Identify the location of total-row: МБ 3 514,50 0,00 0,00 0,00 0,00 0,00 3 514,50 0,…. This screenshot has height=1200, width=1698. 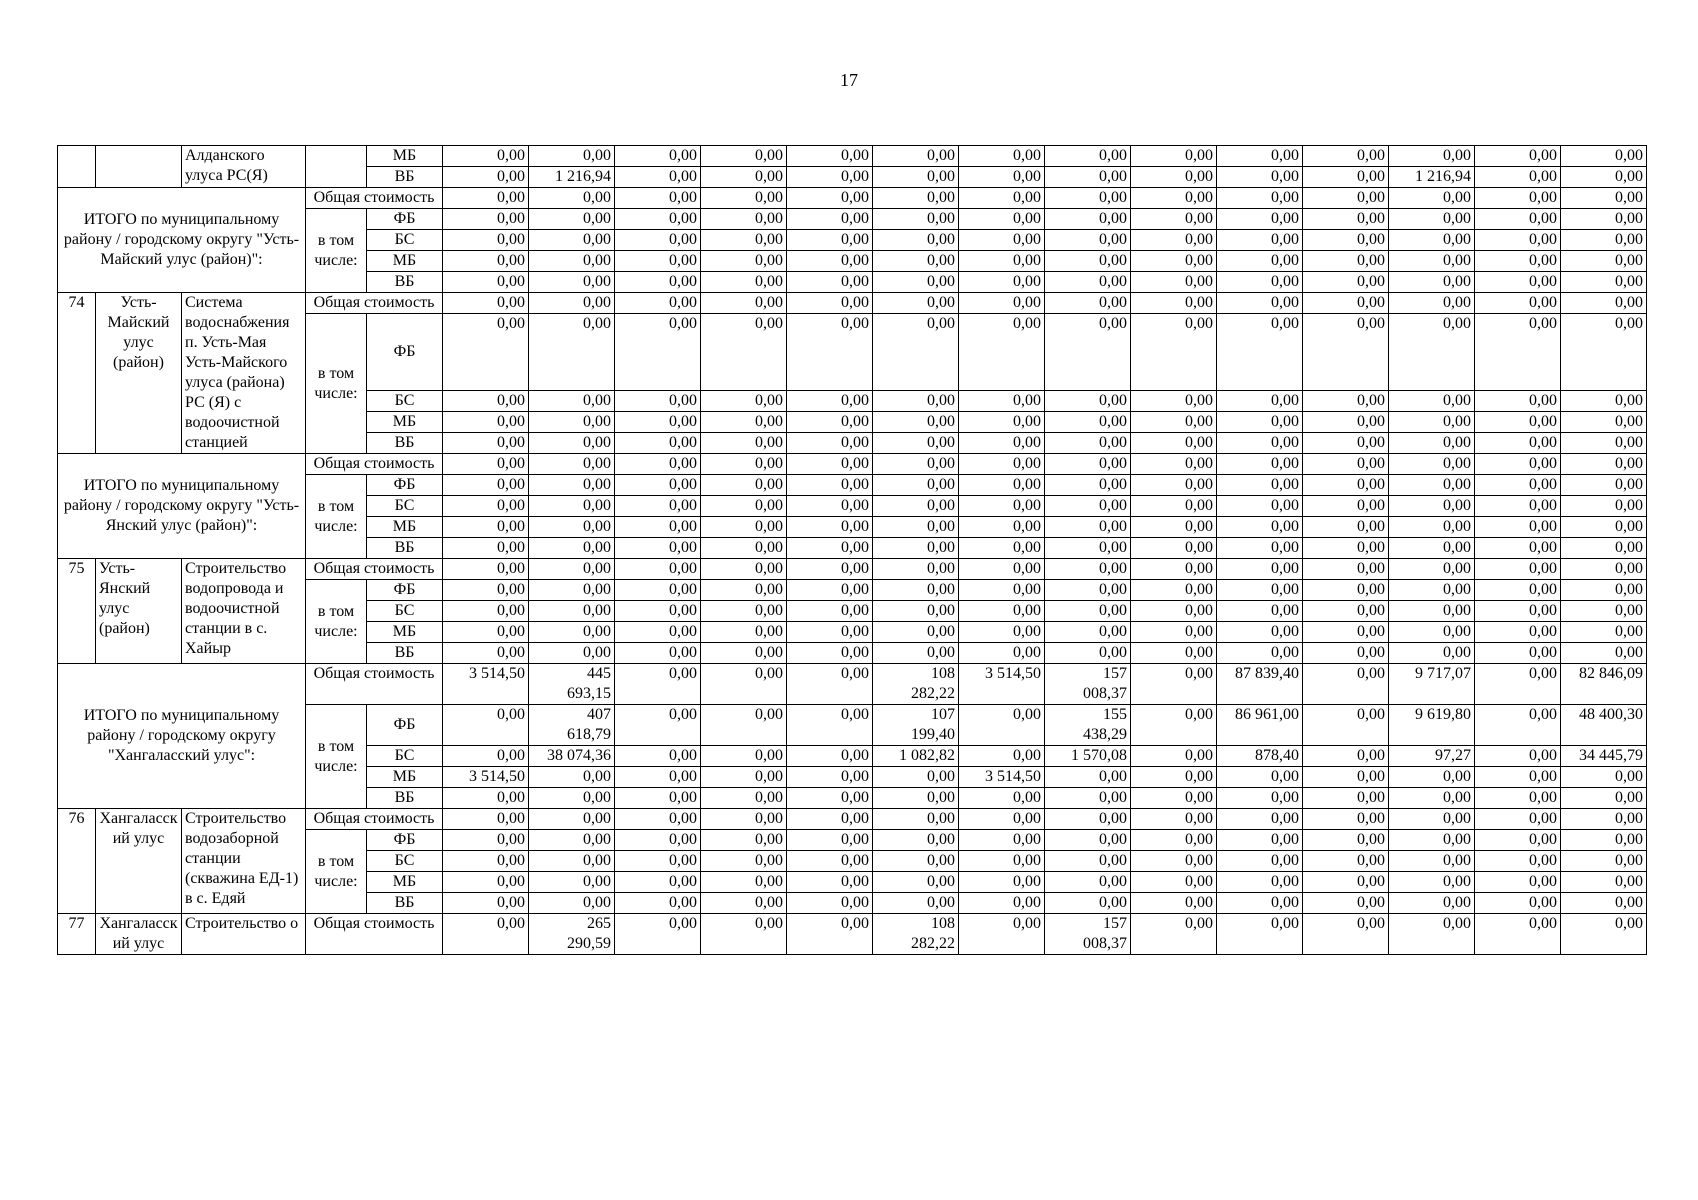
(852, 777).